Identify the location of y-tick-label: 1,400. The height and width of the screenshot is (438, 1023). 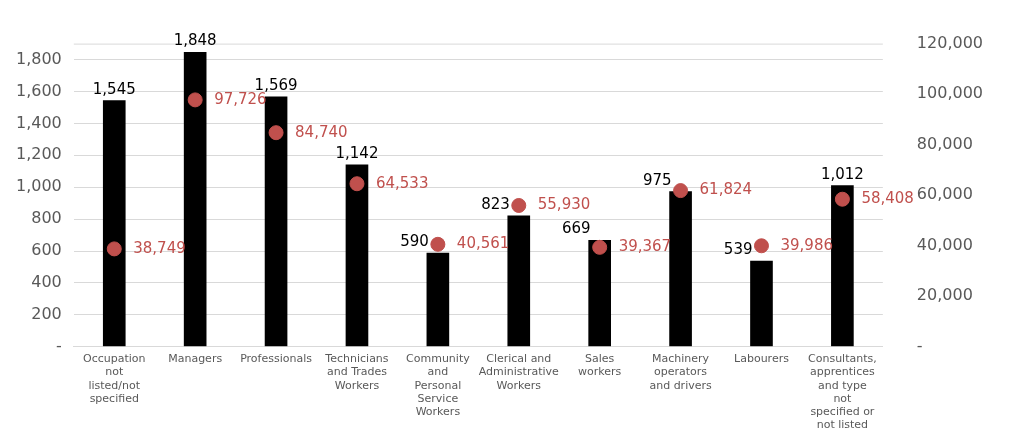
(38, 122).